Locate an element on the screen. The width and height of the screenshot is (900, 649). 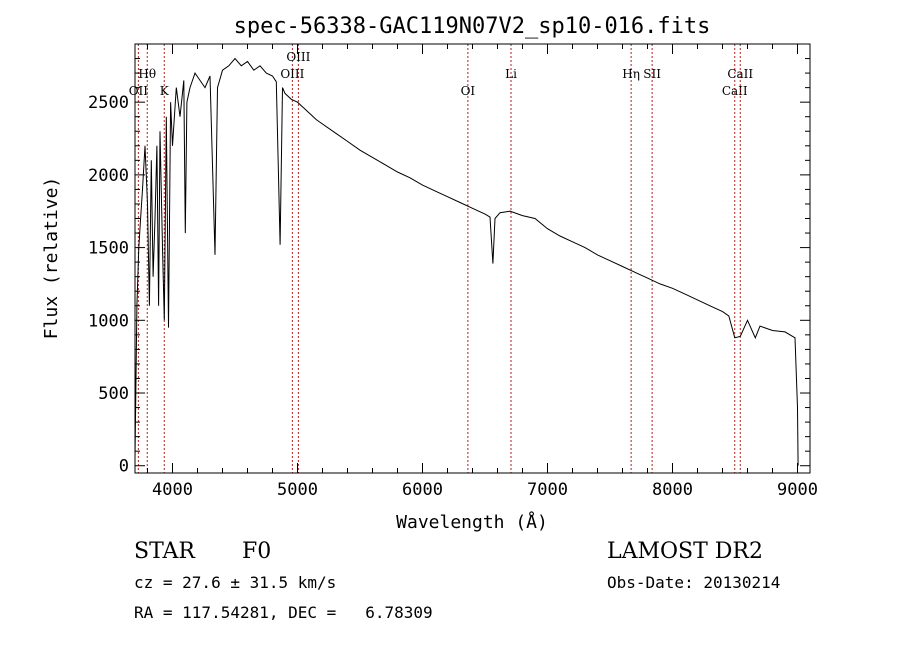
x-tick-label: 4000 is located at coordinates (172, 490).